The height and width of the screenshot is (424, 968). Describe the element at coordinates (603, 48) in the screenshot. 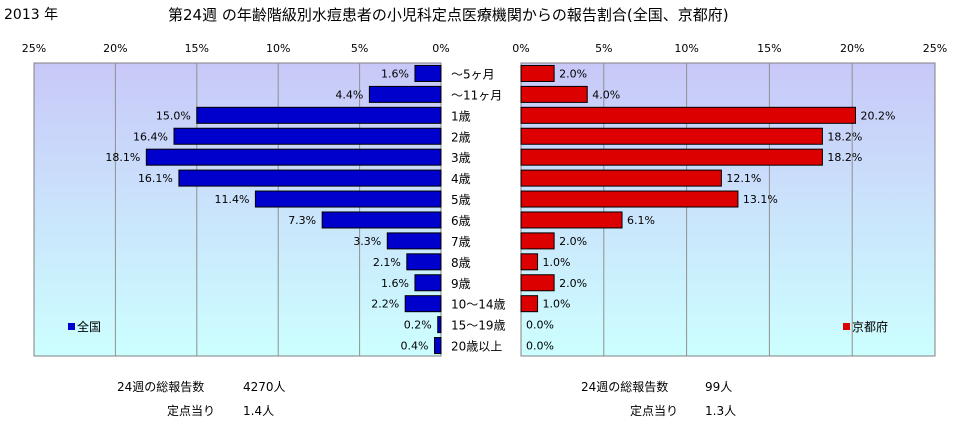

I see `right-tick-label: 5%` at that location.